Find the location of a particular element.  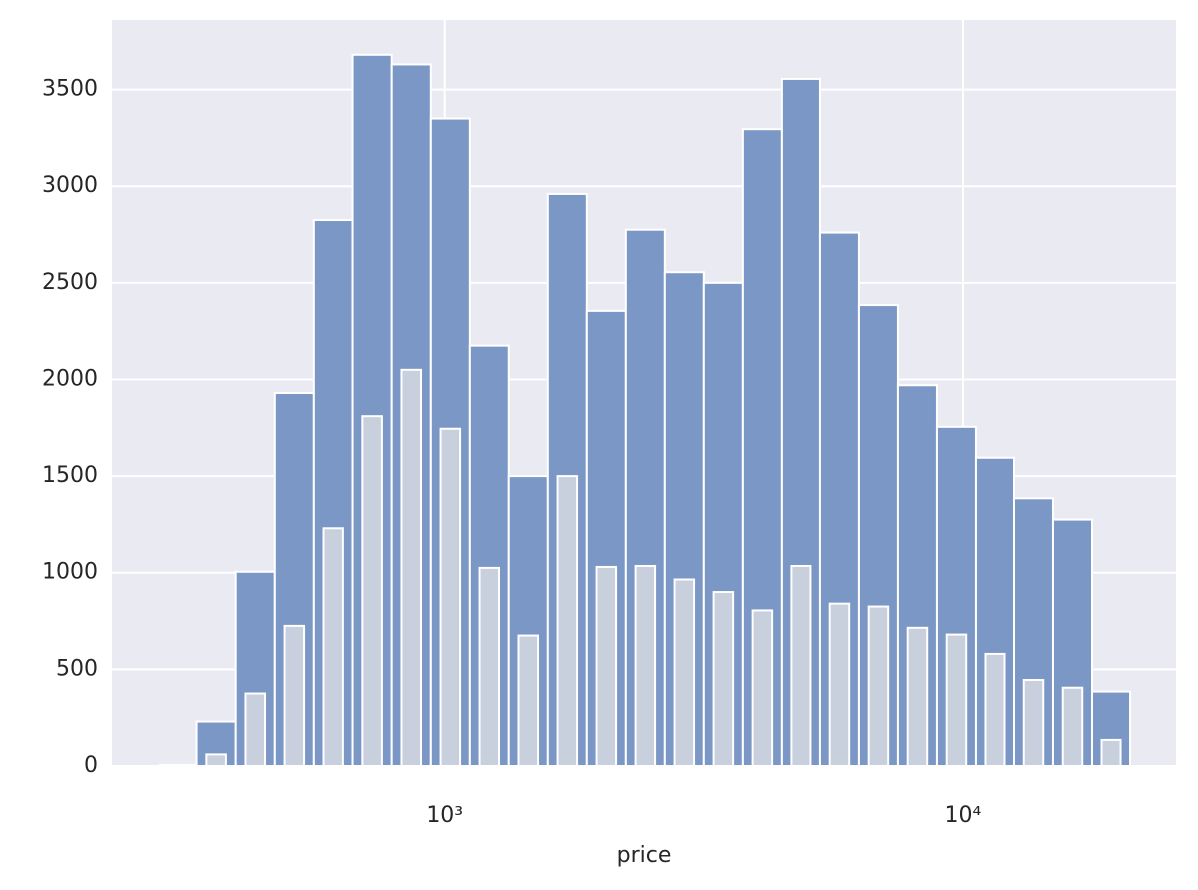

x-tick-label: 10³ is located at coordinates (444, 815).